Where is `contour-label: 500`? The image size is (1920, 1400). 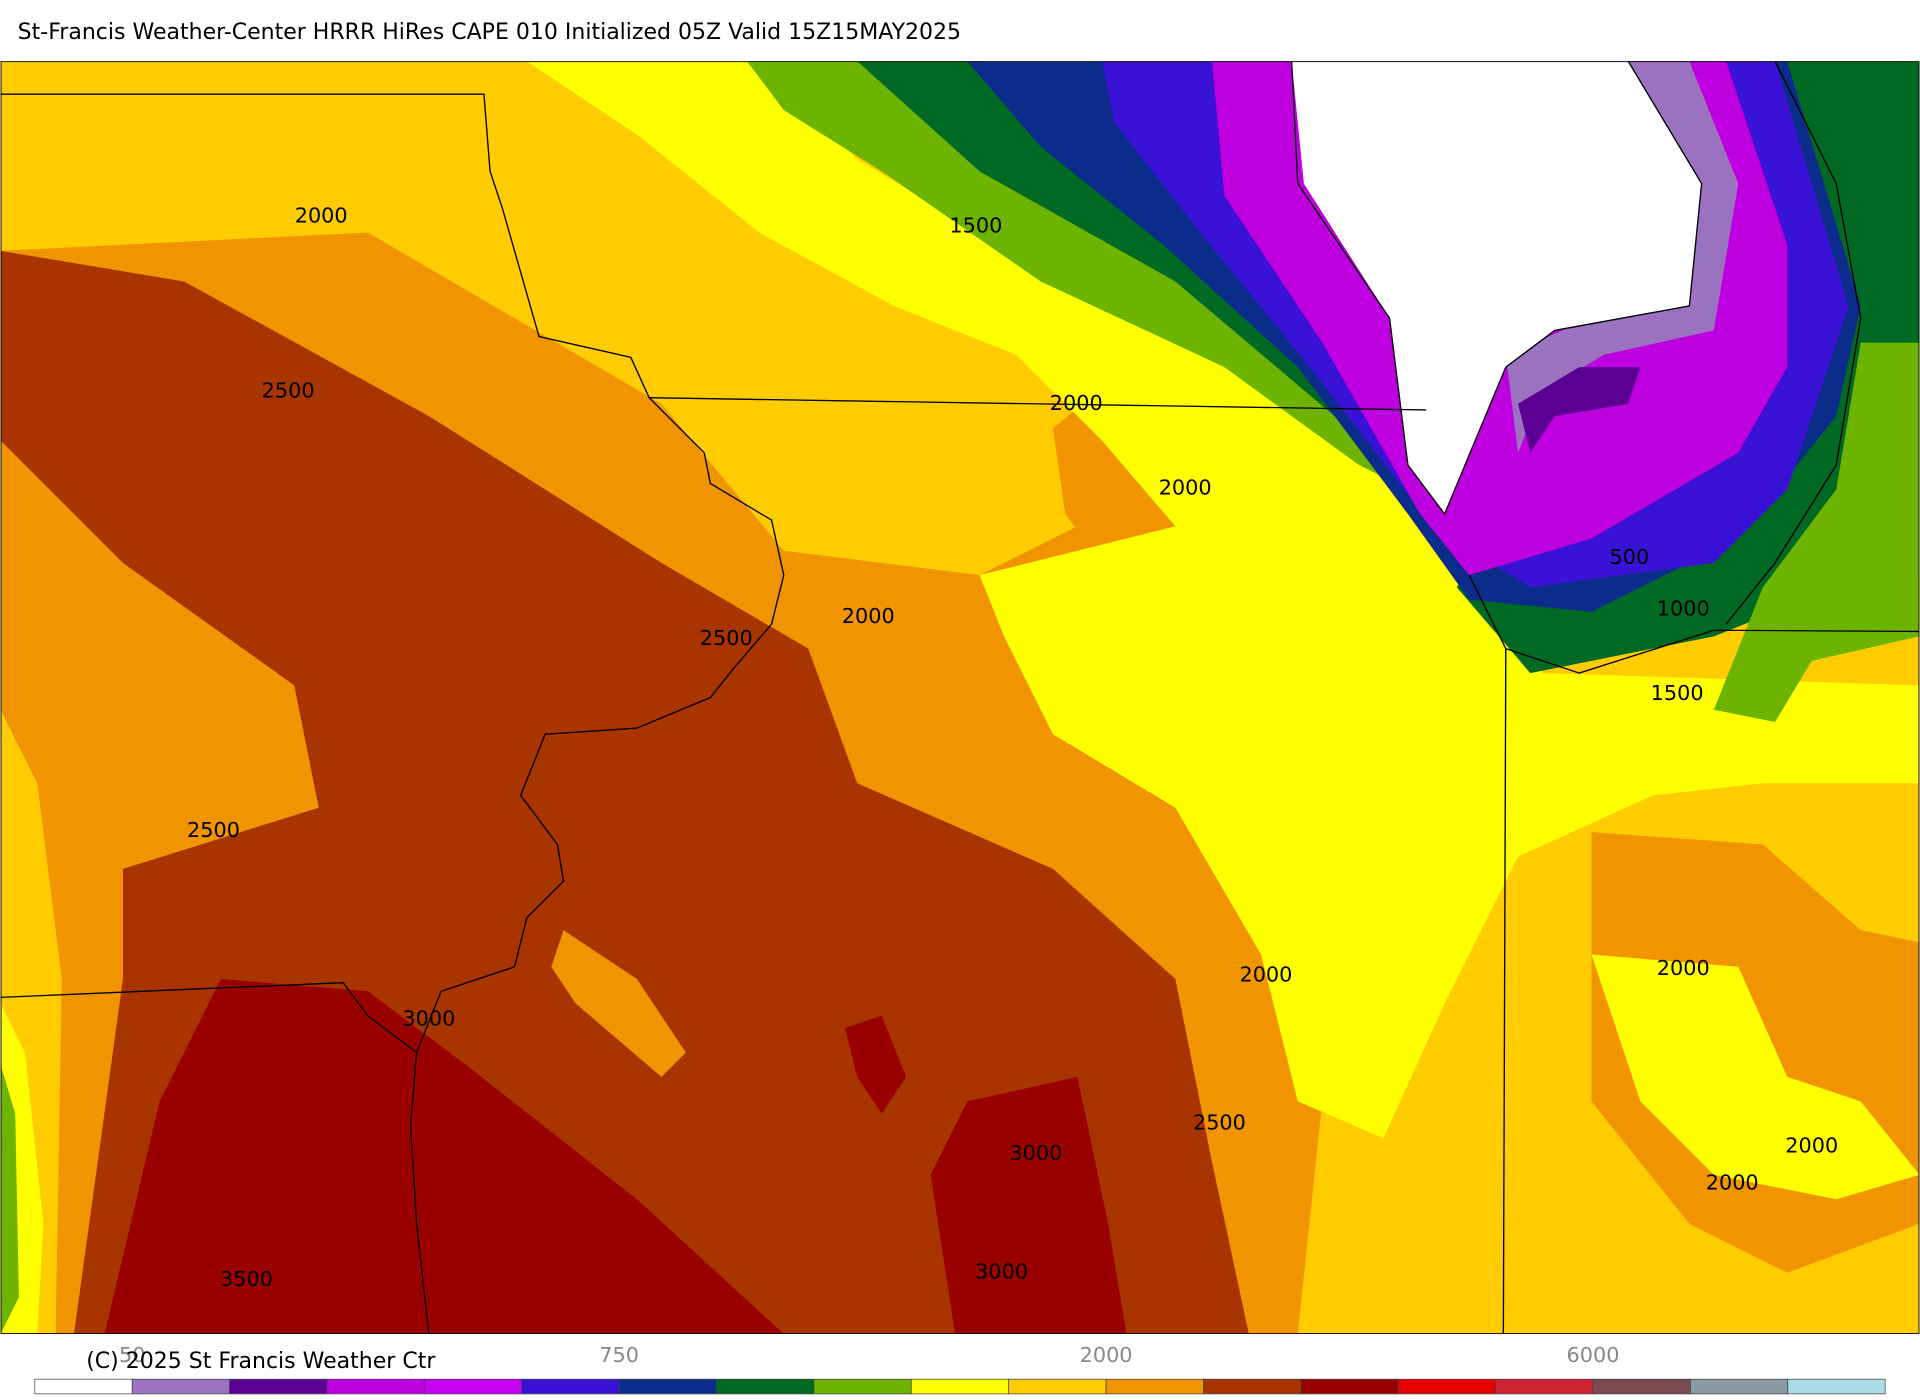
contour-label: 500 is located at coordinates (1630, 557).